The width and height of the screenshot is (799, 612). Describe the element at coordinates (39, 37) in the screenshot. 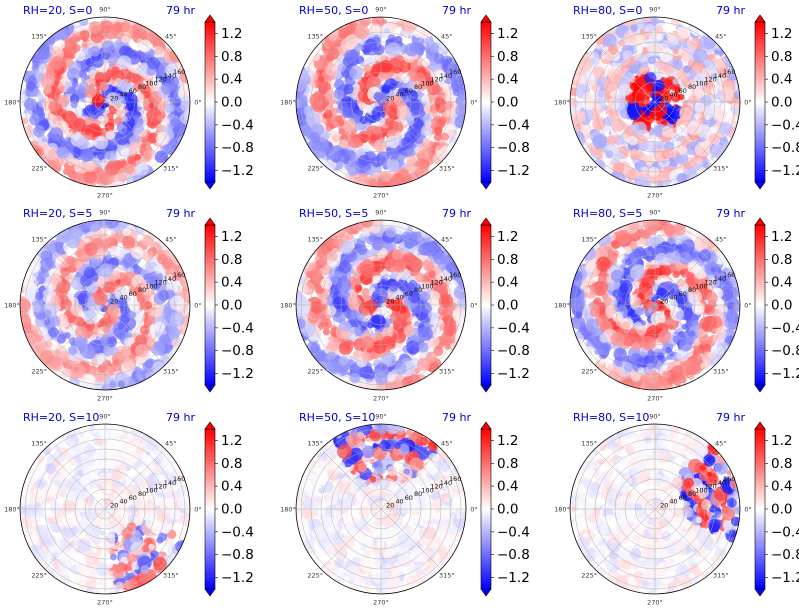

I see `angle-tick-label: 135°` at that location.